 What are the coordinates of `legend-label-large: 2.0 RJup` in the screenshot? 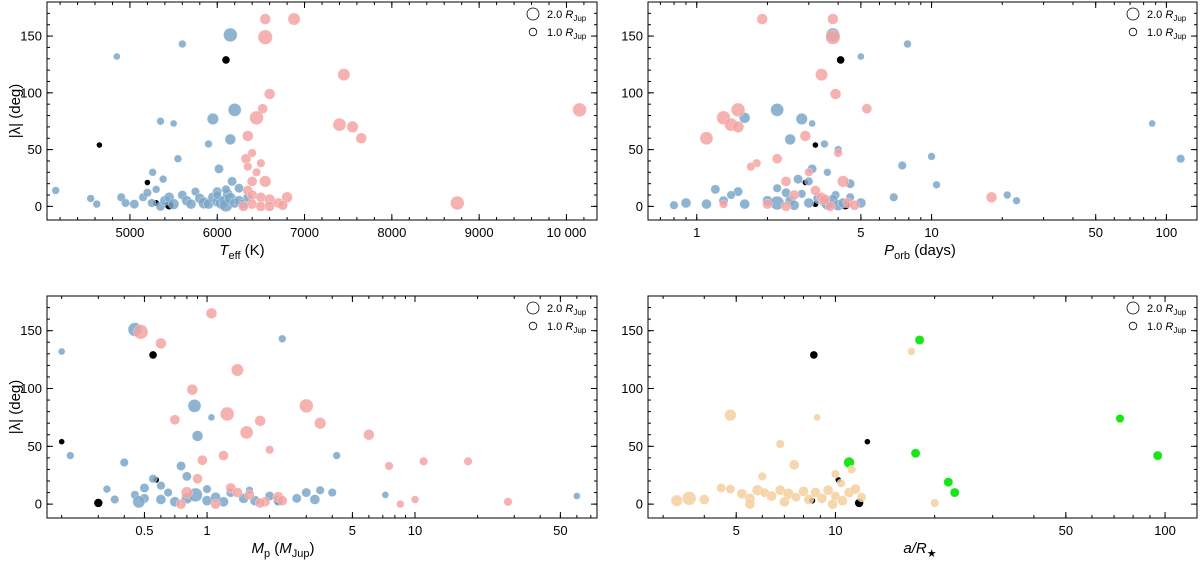 It's located at (567, 16).